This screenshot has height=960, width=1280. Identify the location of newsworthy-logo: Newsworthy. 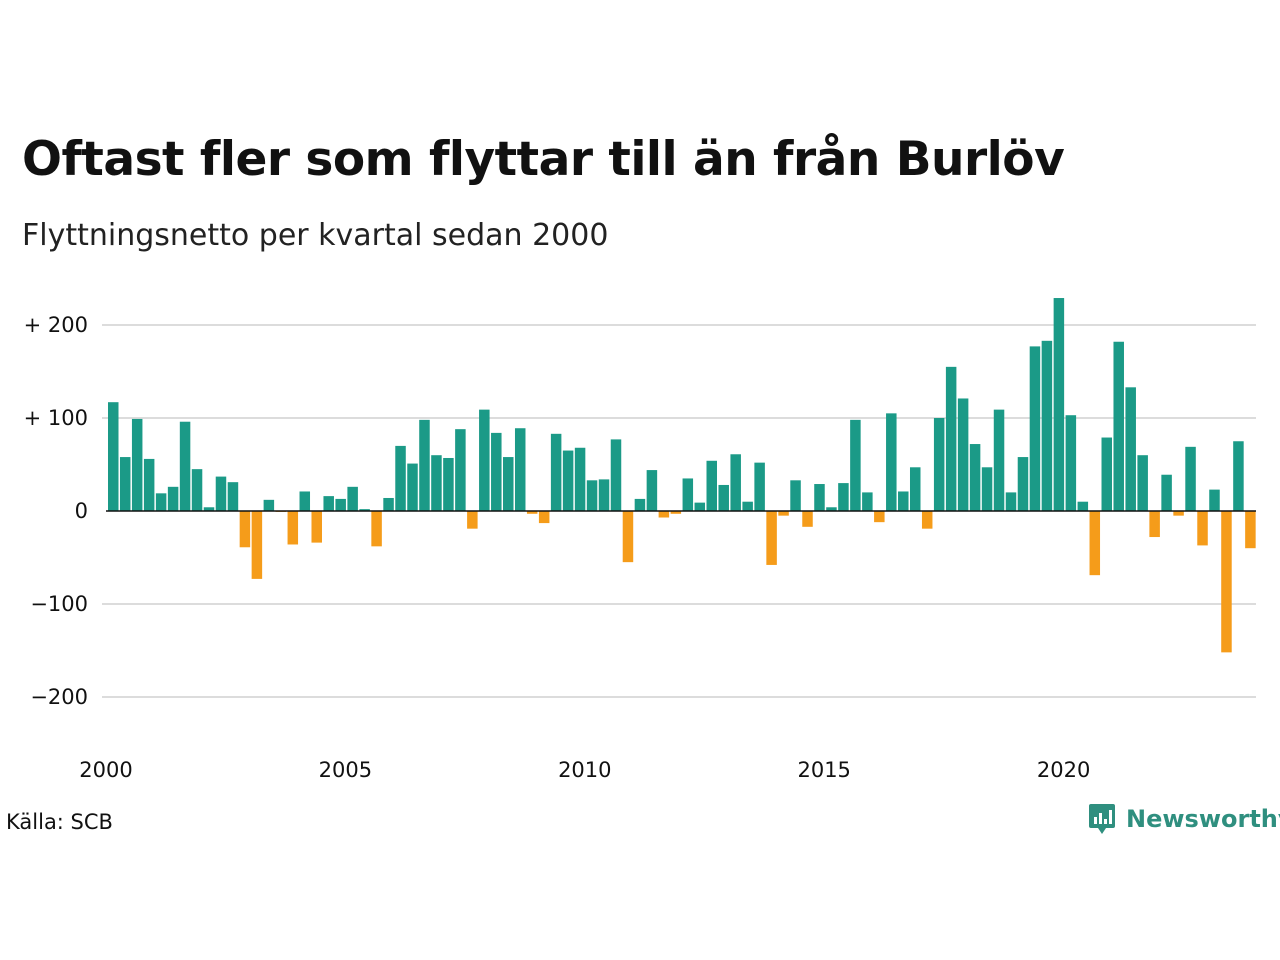
(1184, 819).